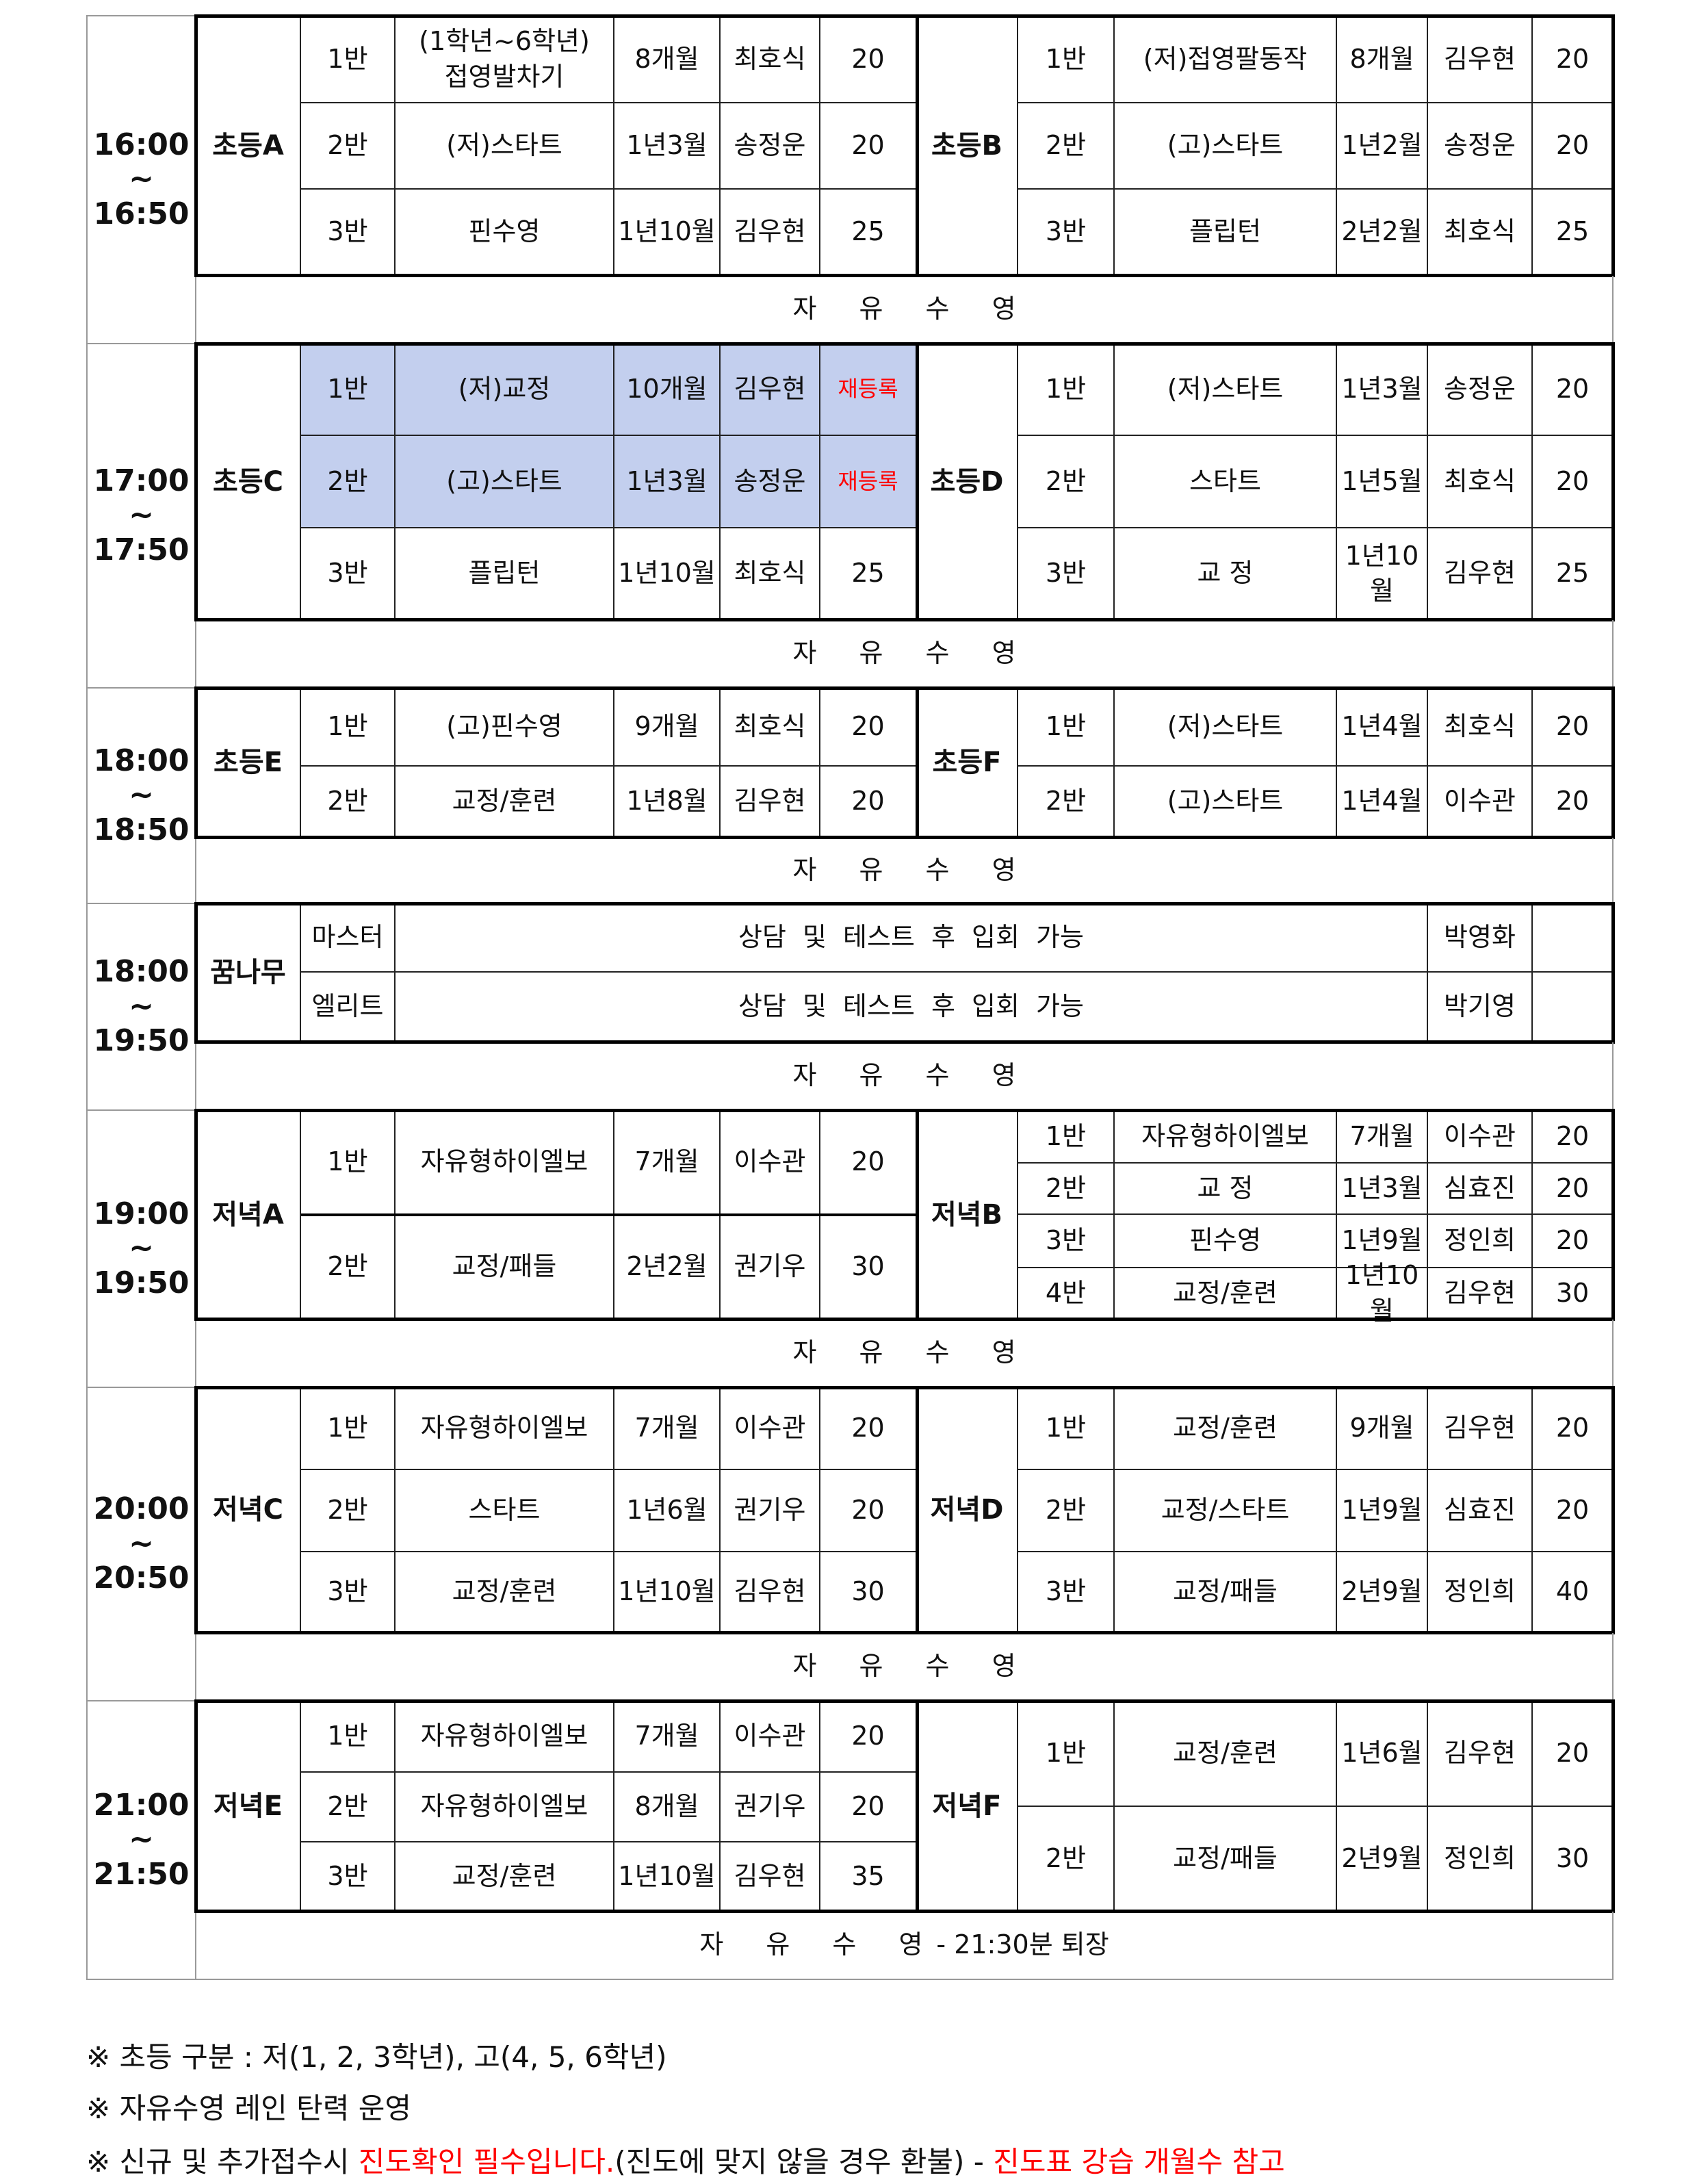 The width and height of the screenshot is (1697, 2184). I want to click on free-swim-row: 자 유 수 영, so click(905, 310).